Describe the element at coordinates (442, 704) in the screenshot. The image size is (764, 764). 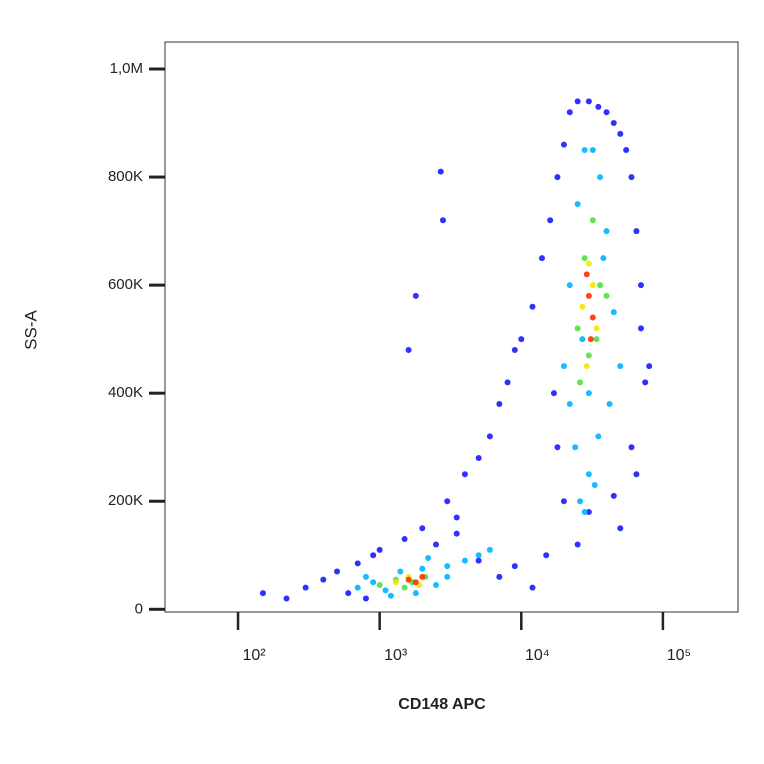
I see `x-axis-title: CD148 APC` at that location.